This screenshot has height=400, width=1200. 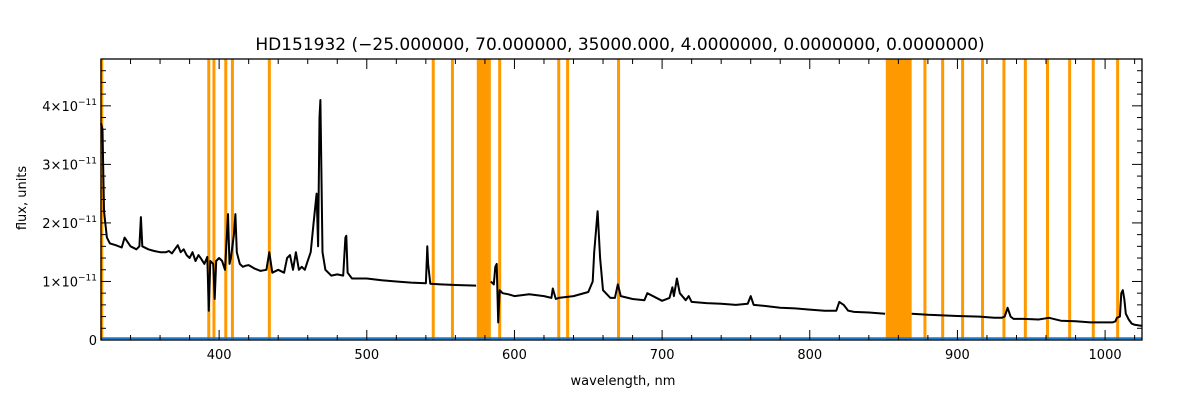 What do you see at coordinates (514, 355) in the screenshot?
I see `x-tick-label: 600` at bounding box center [514, 355].